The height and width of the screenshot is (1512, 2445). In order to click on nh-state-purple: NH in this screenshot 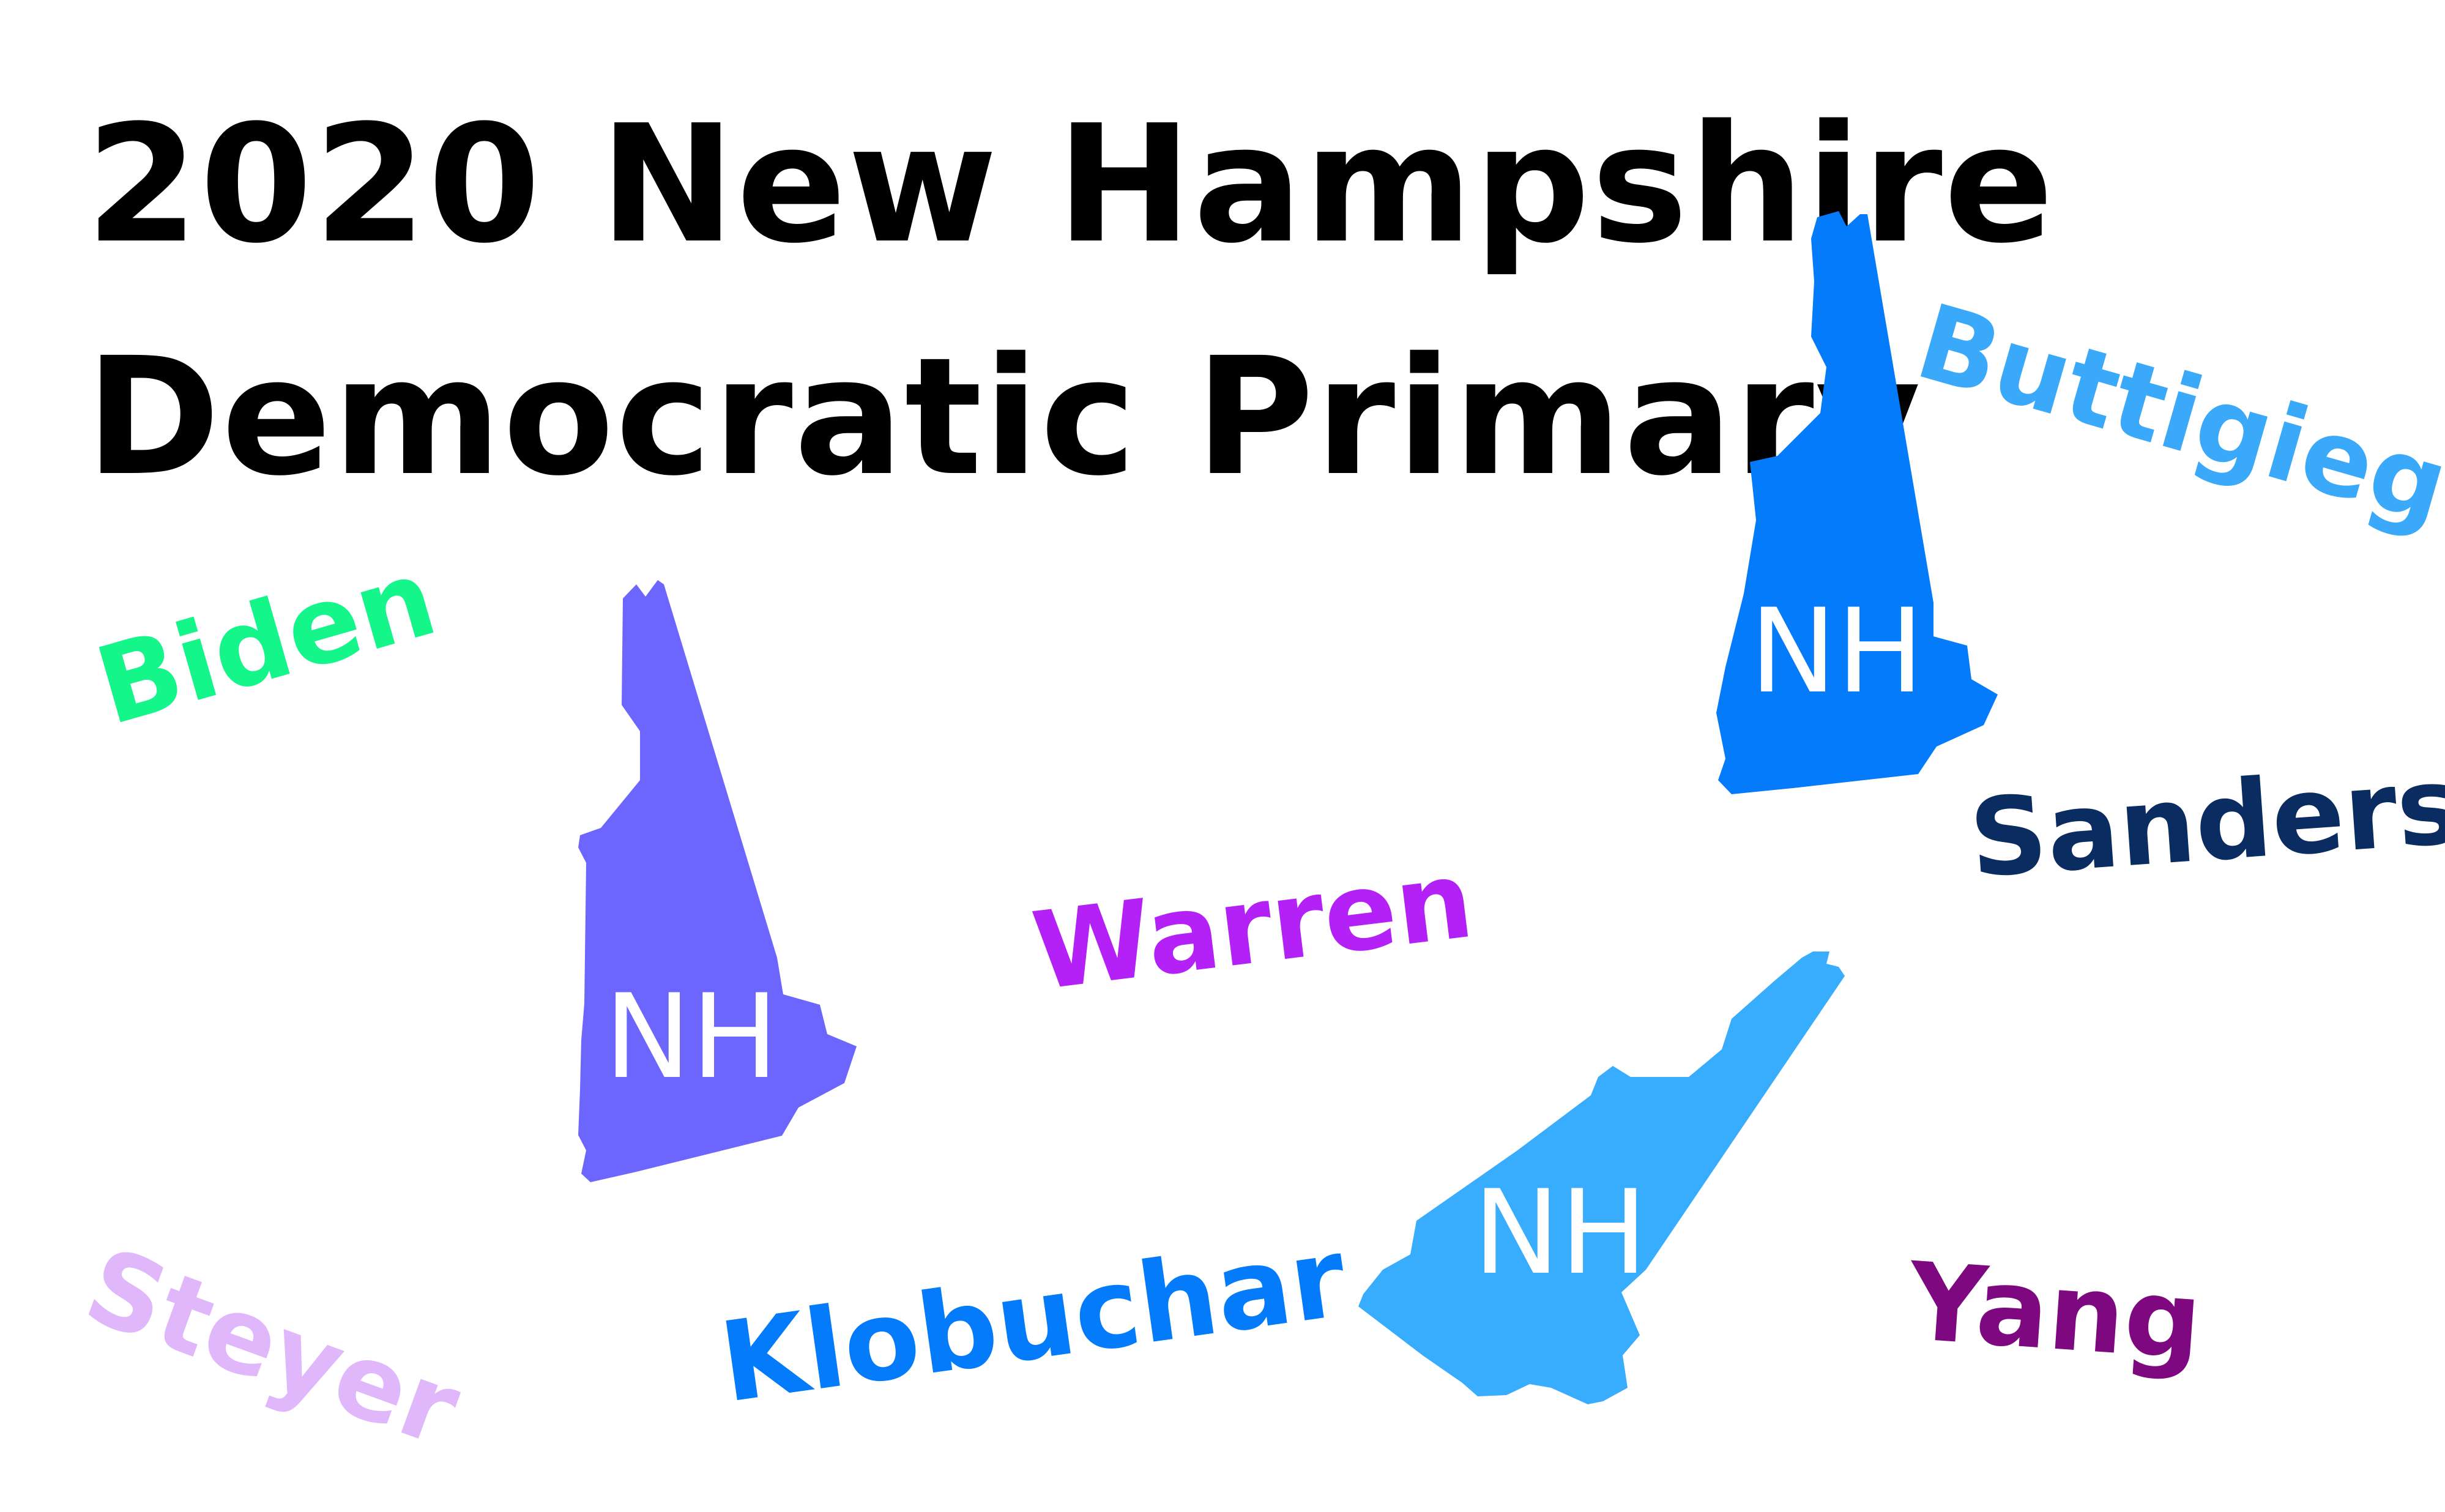, I will do `click(717, 881)`.